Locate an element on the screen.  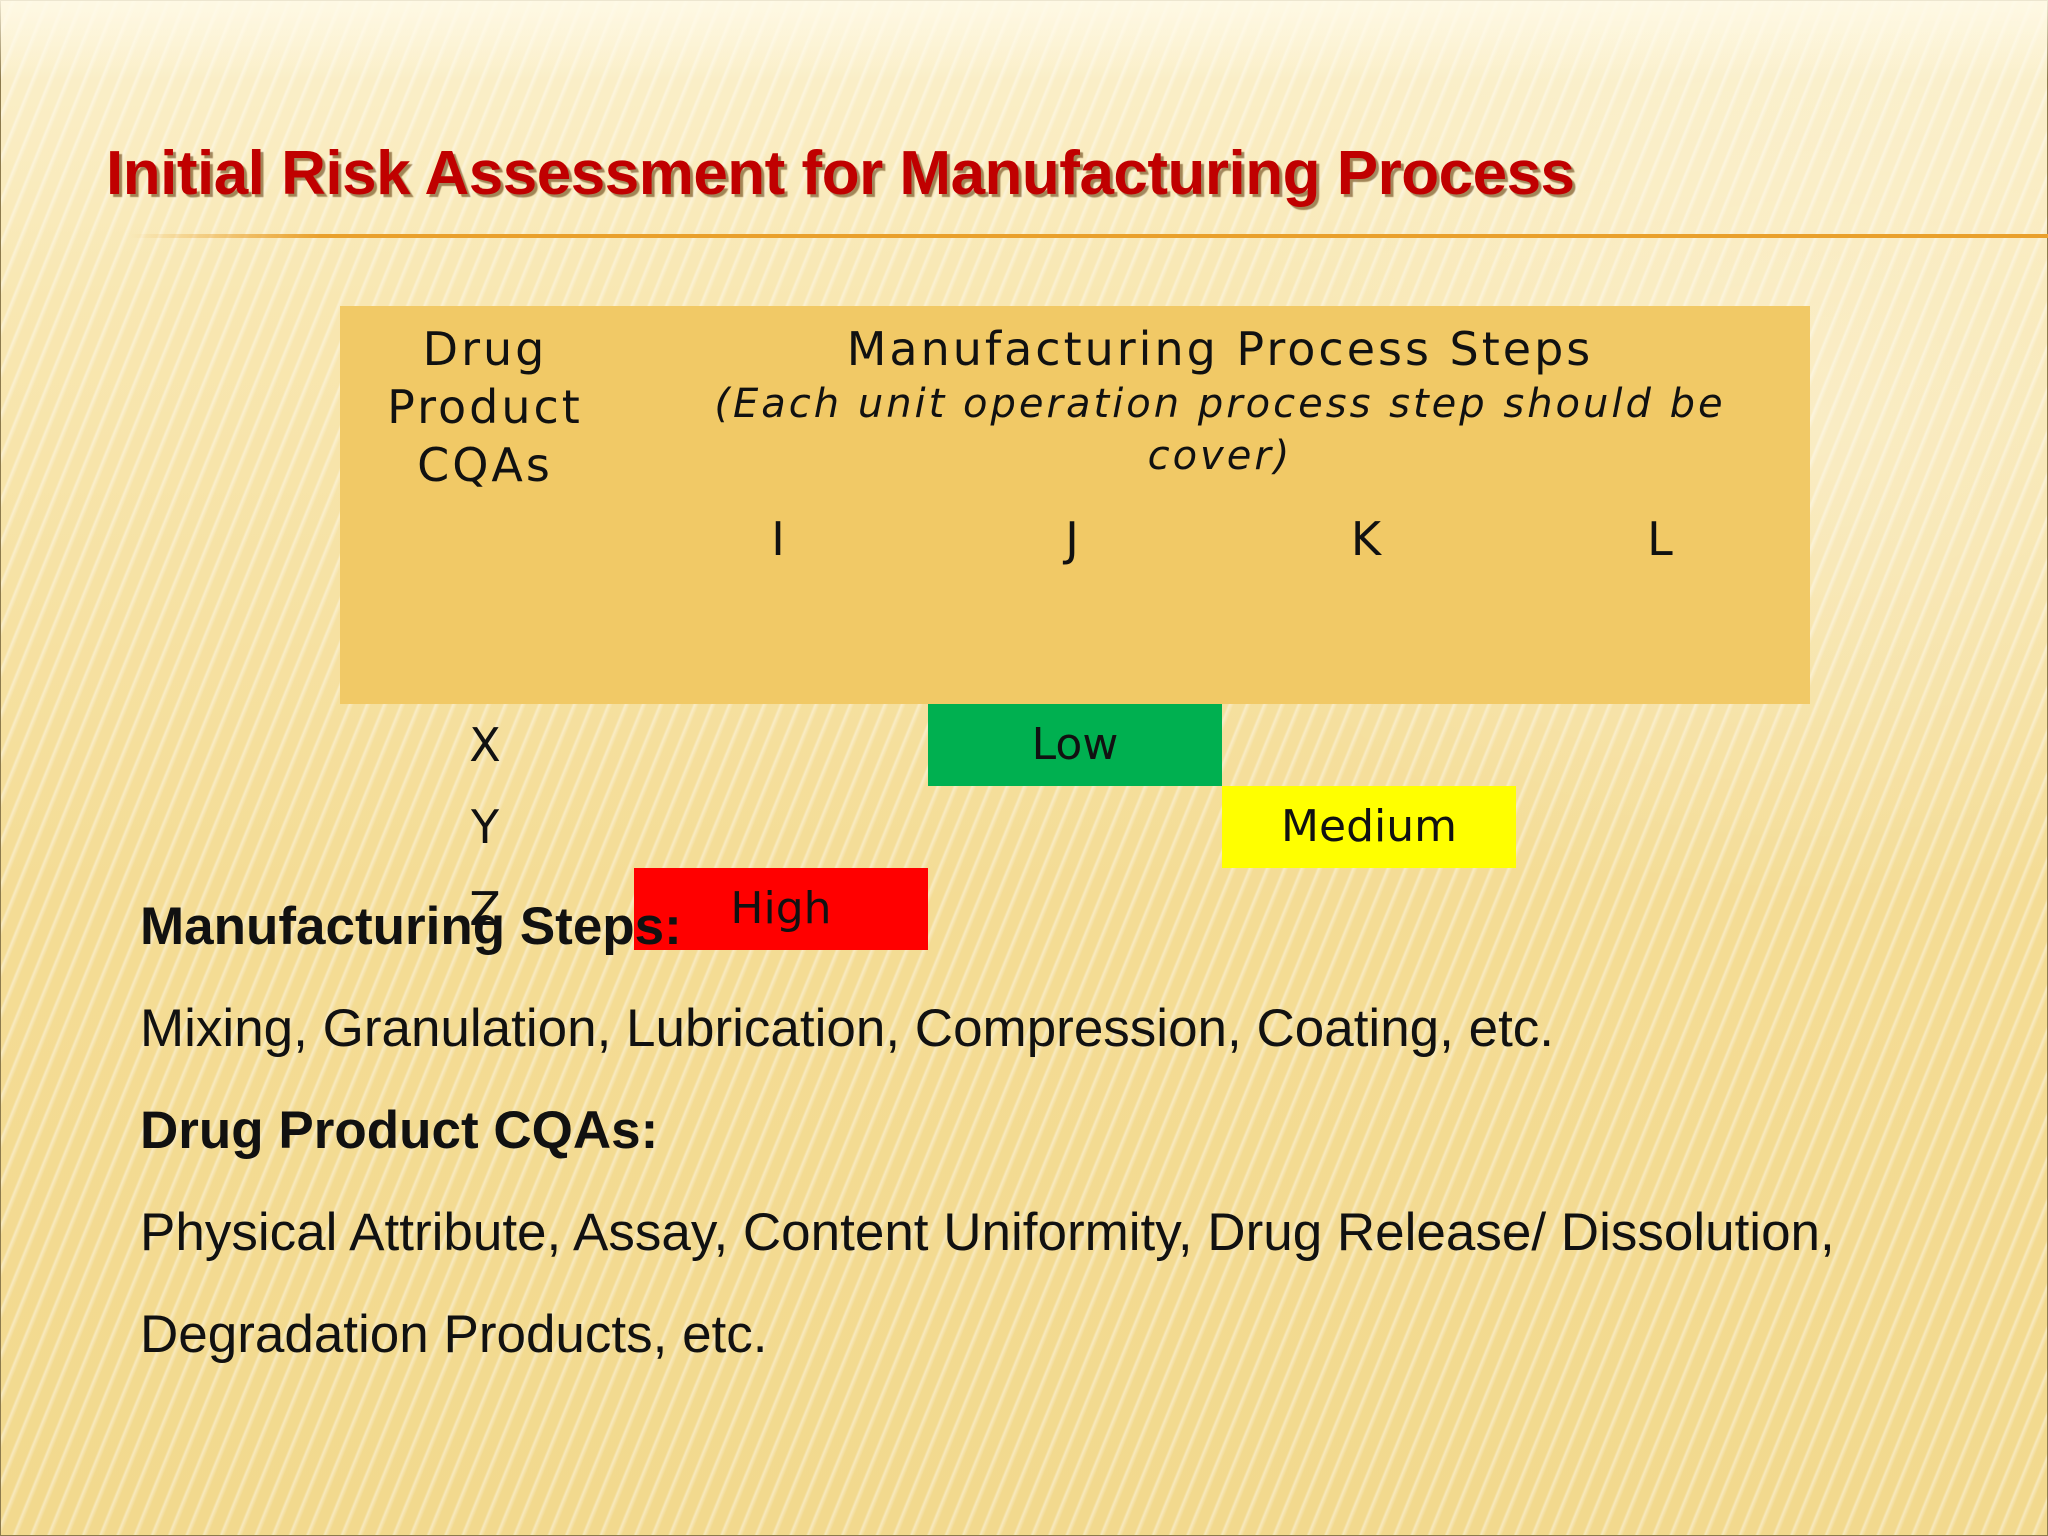
process-steps-title: Manufacturing Process Steps is located at coordinates (1220, 349).